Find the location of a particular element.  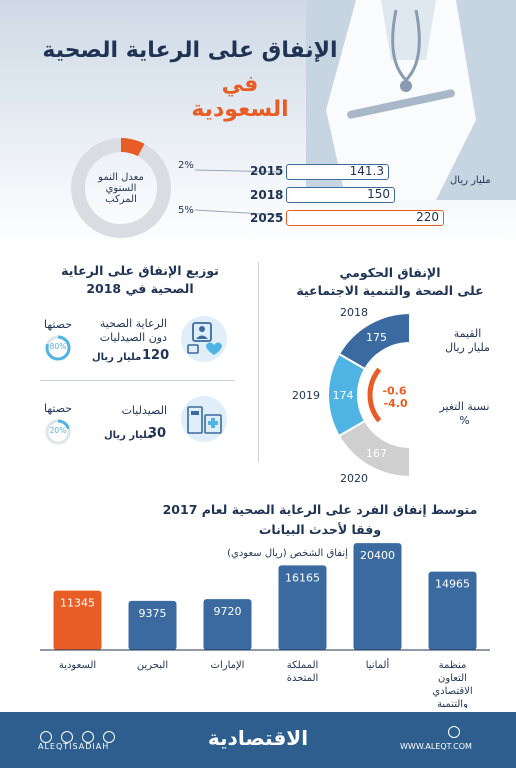

gov-change-arc is located at coordinates (374, 395).